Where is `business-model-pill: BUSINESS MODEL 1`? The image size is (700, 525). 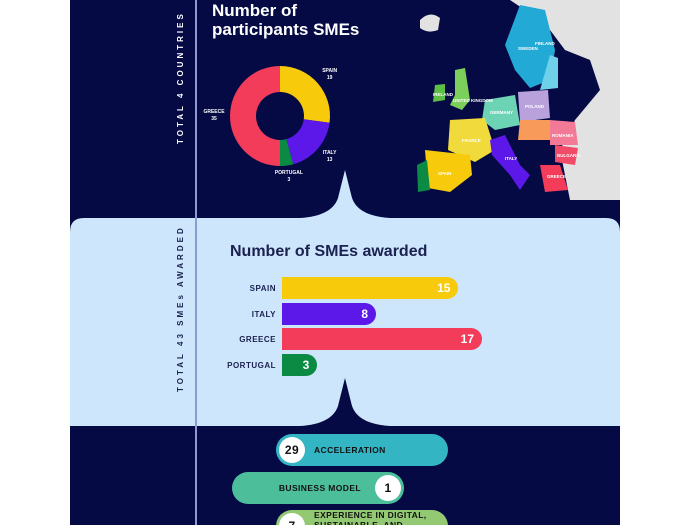 business-model-pill: BUSINESS MODEL 1 is located at coordinates (318, 488).